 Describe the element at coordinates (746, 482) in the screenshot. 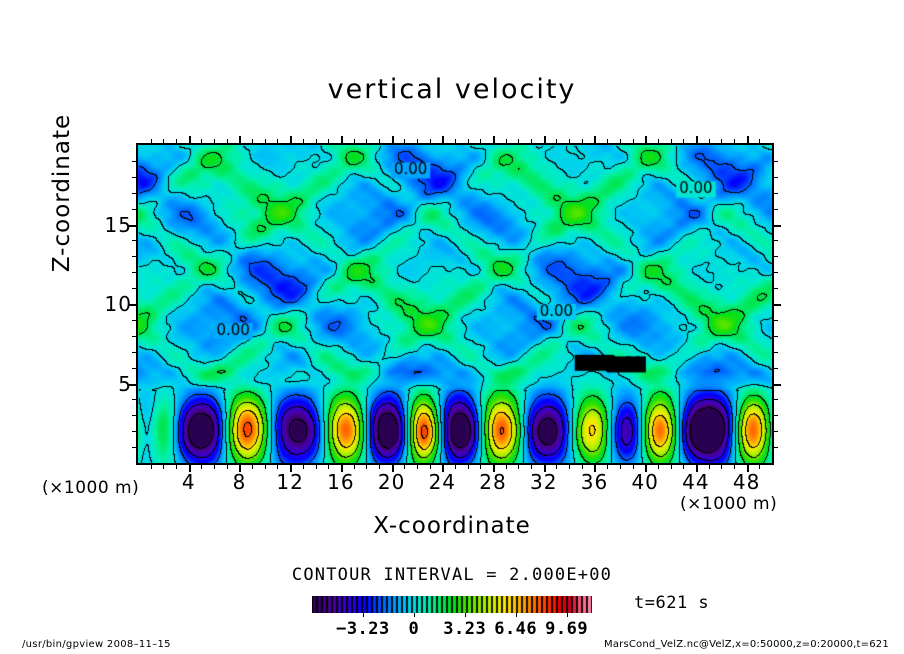

I see `x-axis-tick-label: 48` at that location.